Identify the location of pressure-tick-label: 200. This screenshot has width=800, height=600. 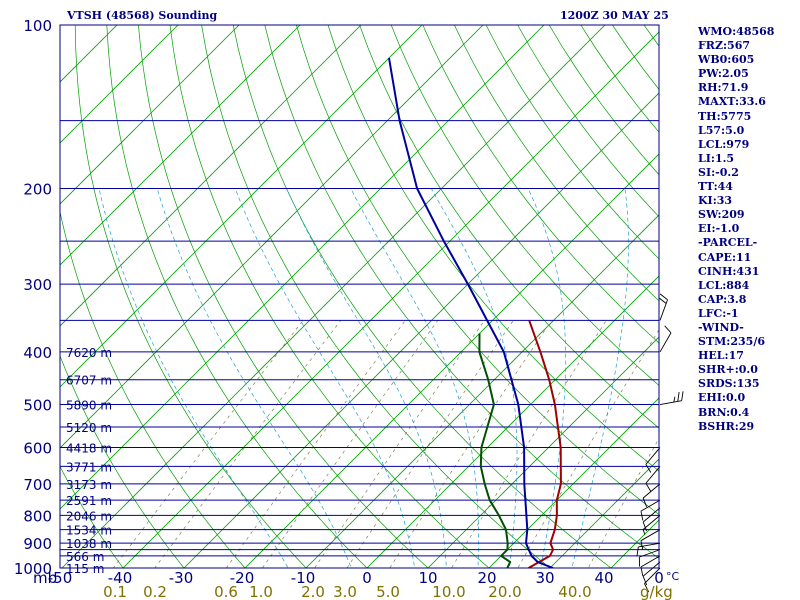
(37, 189).